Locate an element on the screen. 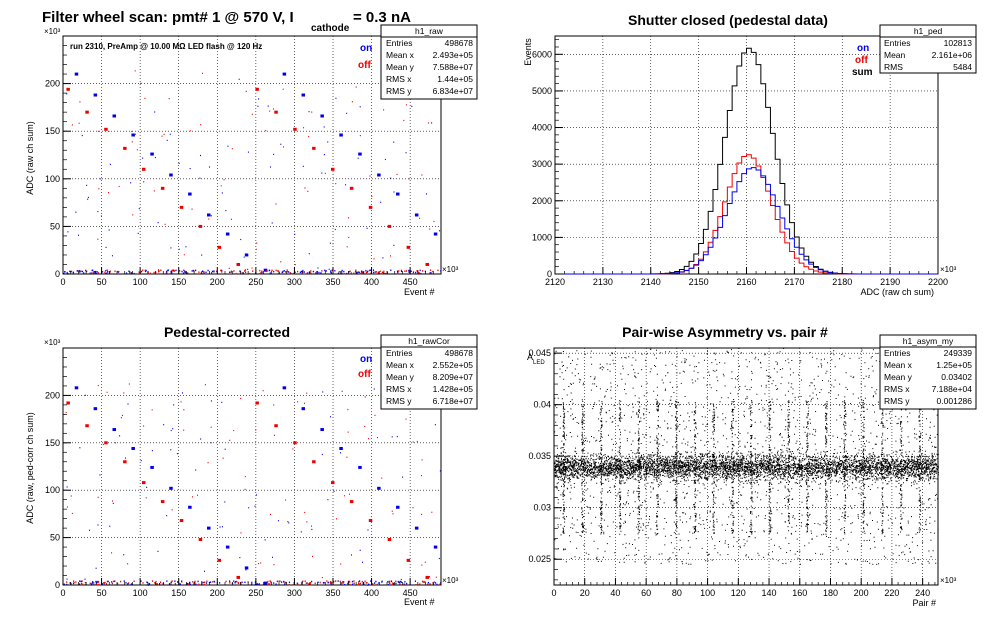 The height and width of the screenshot is (622, 996). y-tick-label: 0.025 is located at coordinates (539, 559).